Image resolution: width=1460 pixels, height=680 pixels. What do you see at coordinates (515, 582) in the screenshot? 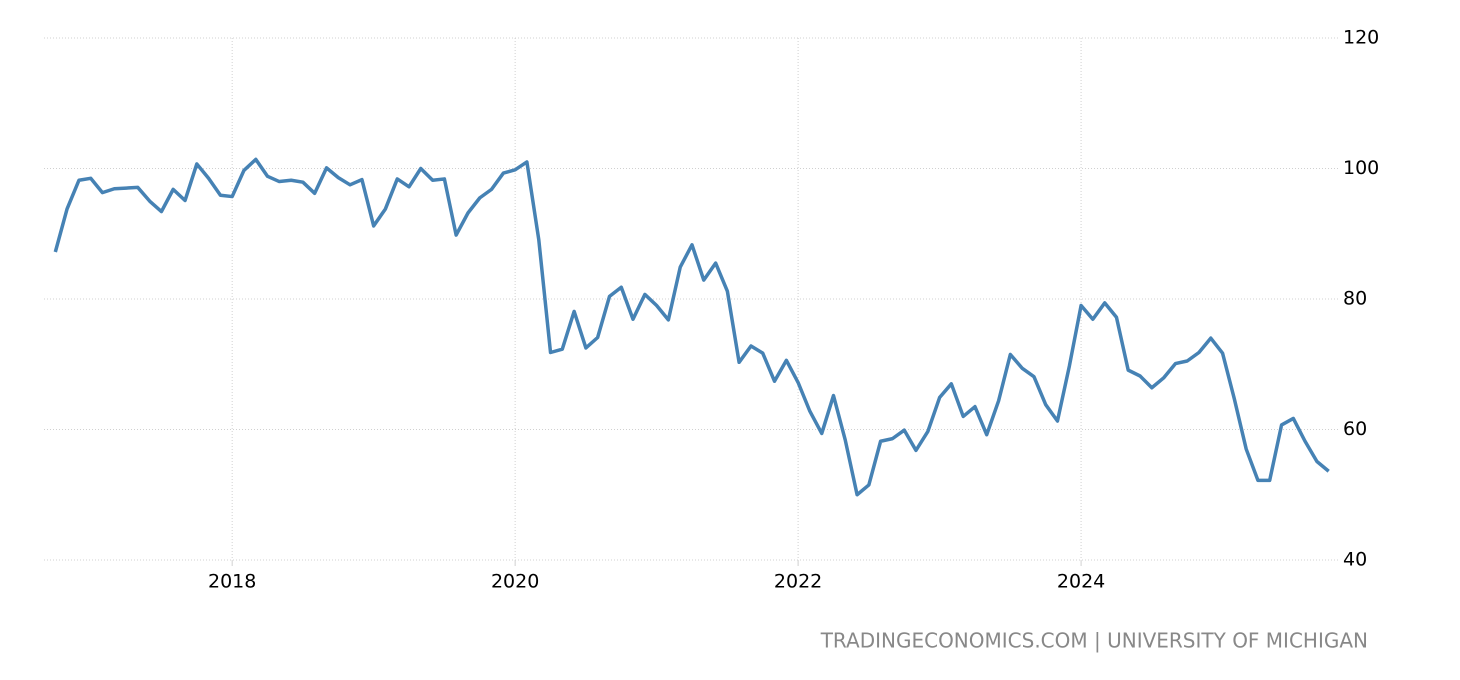
I see `x-tick-label: 2020` at bounding box center [515, 582].